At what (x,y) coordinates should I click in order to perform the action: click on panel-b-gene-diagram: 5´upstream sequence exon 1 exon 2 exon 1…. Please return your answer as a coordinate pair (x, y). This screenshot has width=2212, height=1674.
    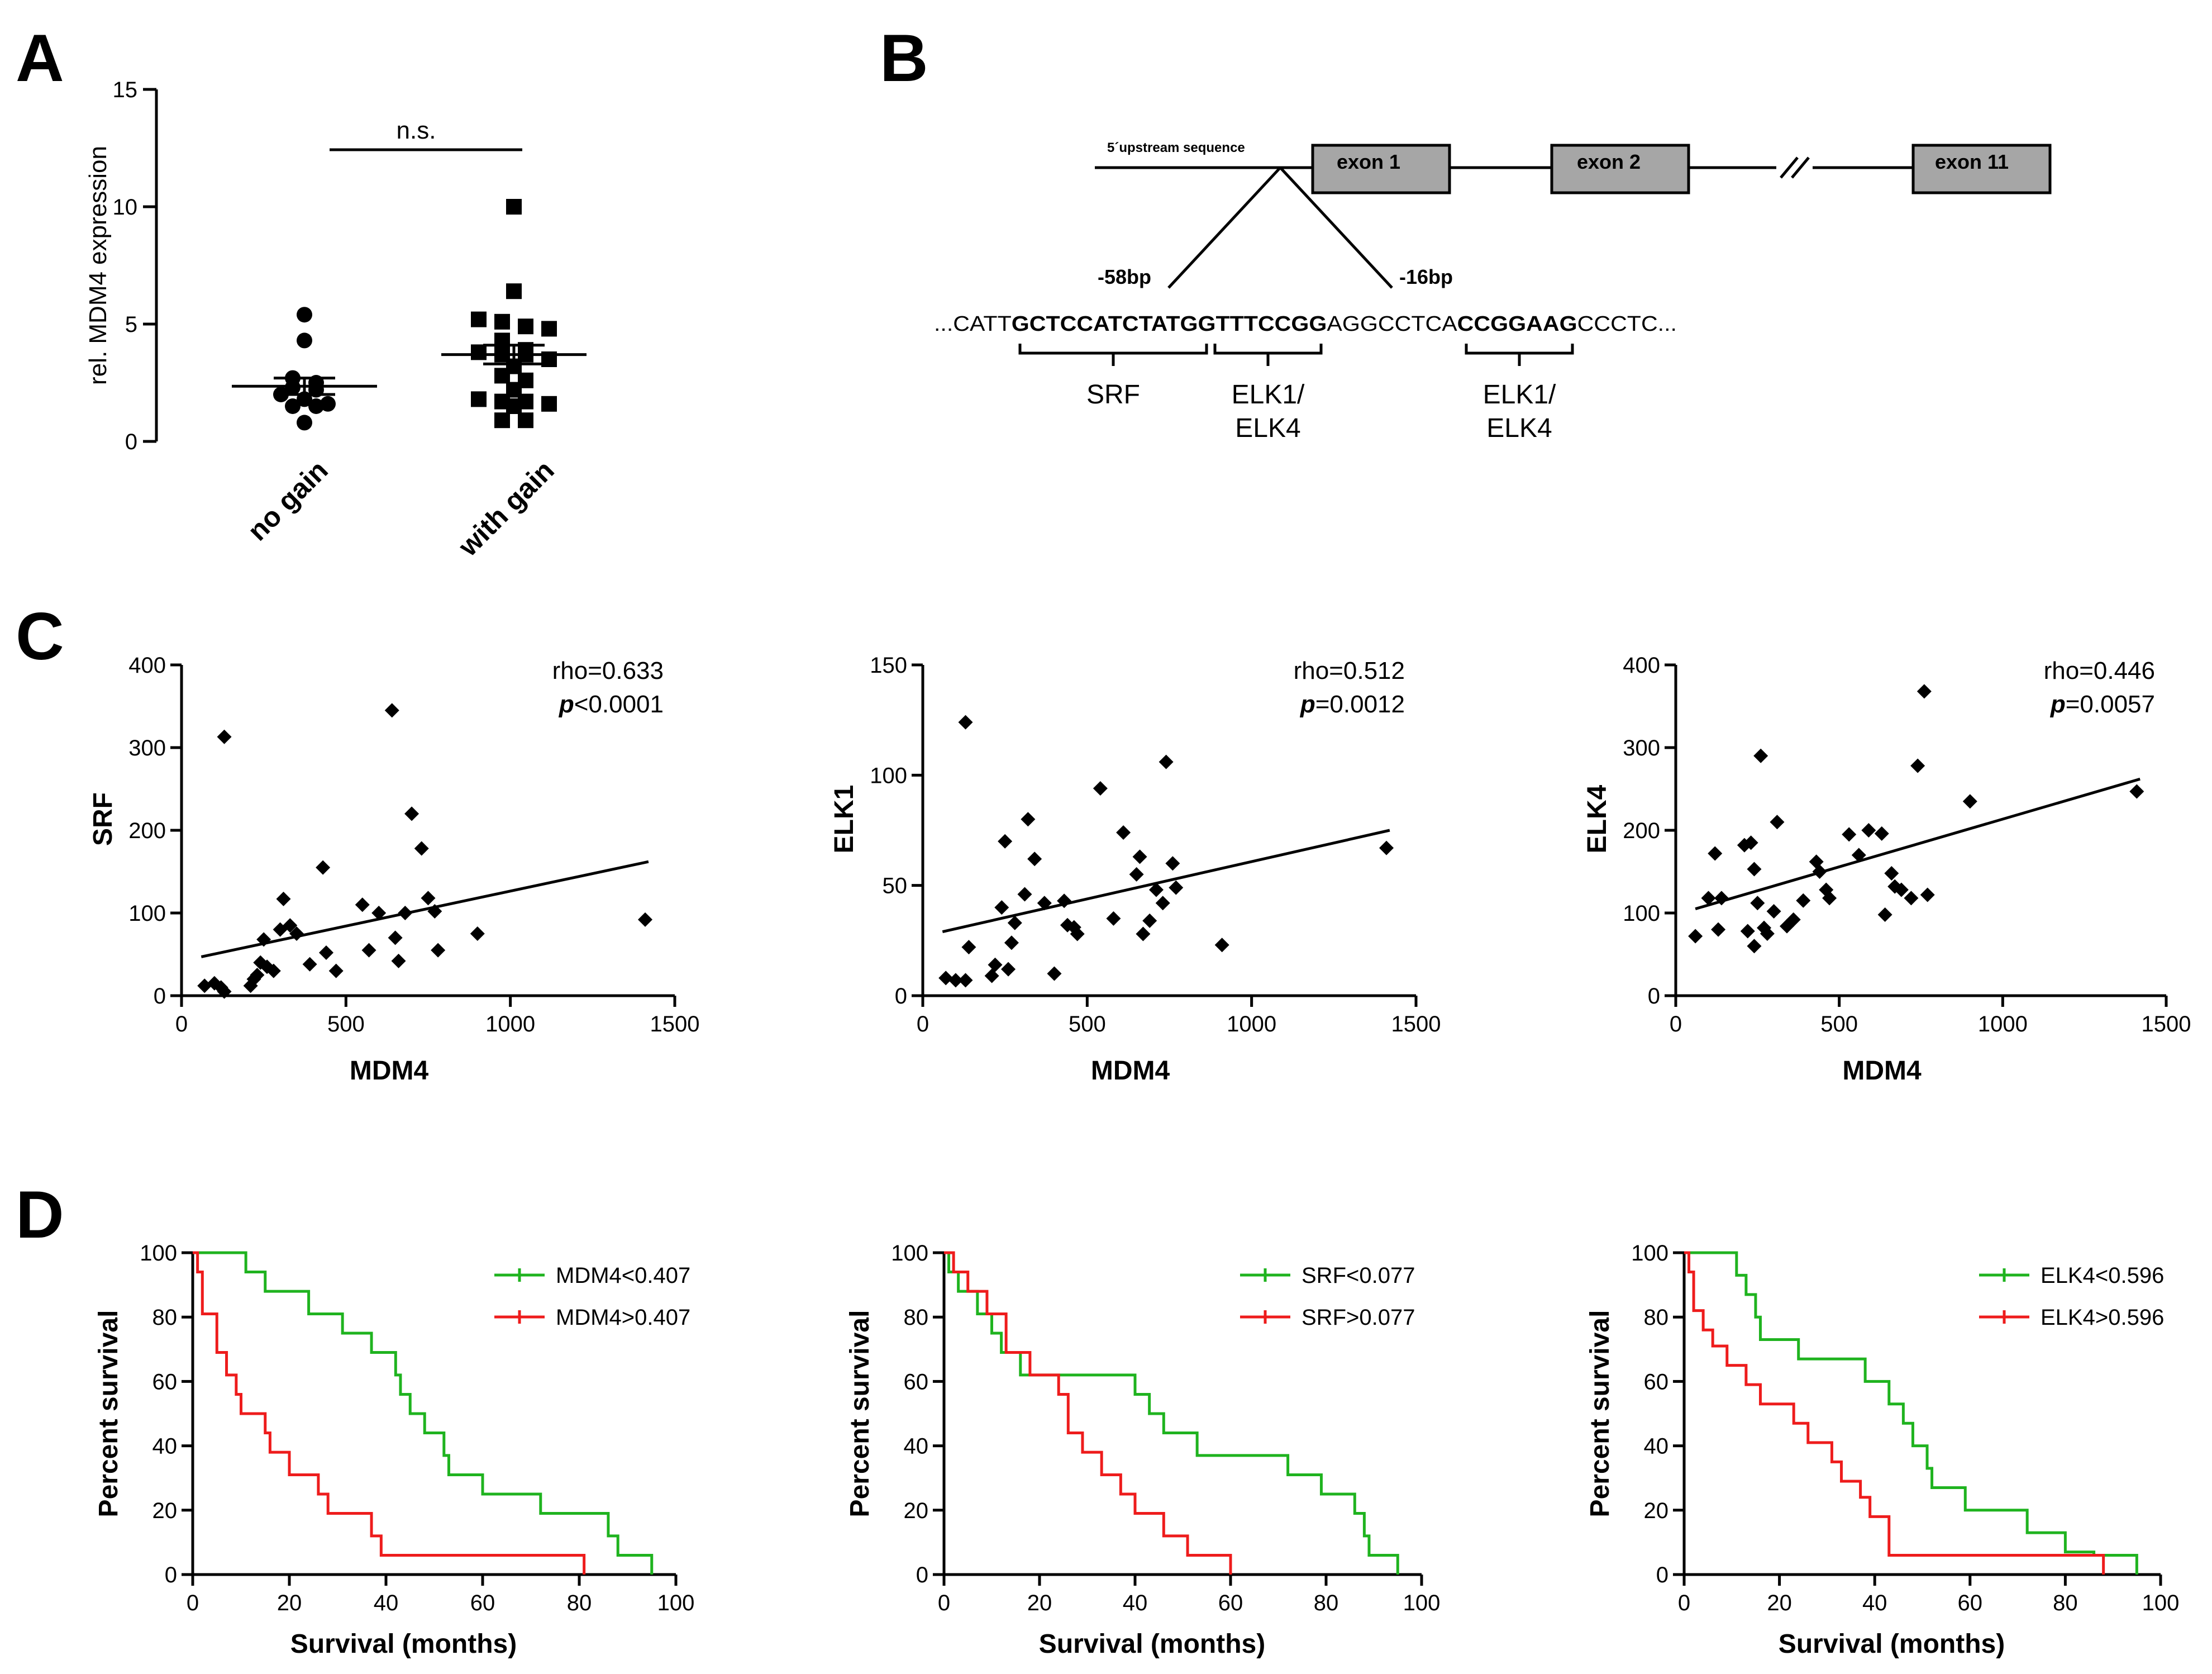
    Looking at the image, I should click on (1493, 291).